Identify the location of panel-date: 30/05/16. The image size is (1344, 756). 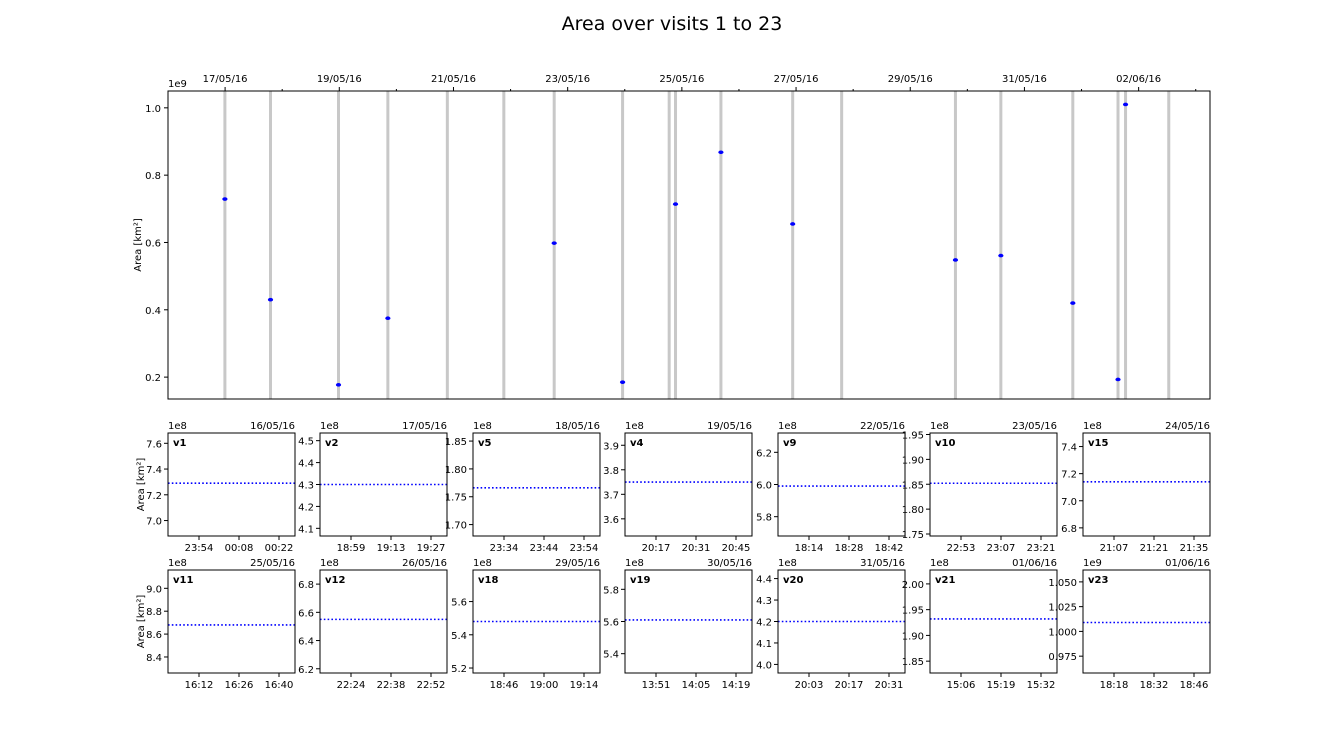
(729, 563).